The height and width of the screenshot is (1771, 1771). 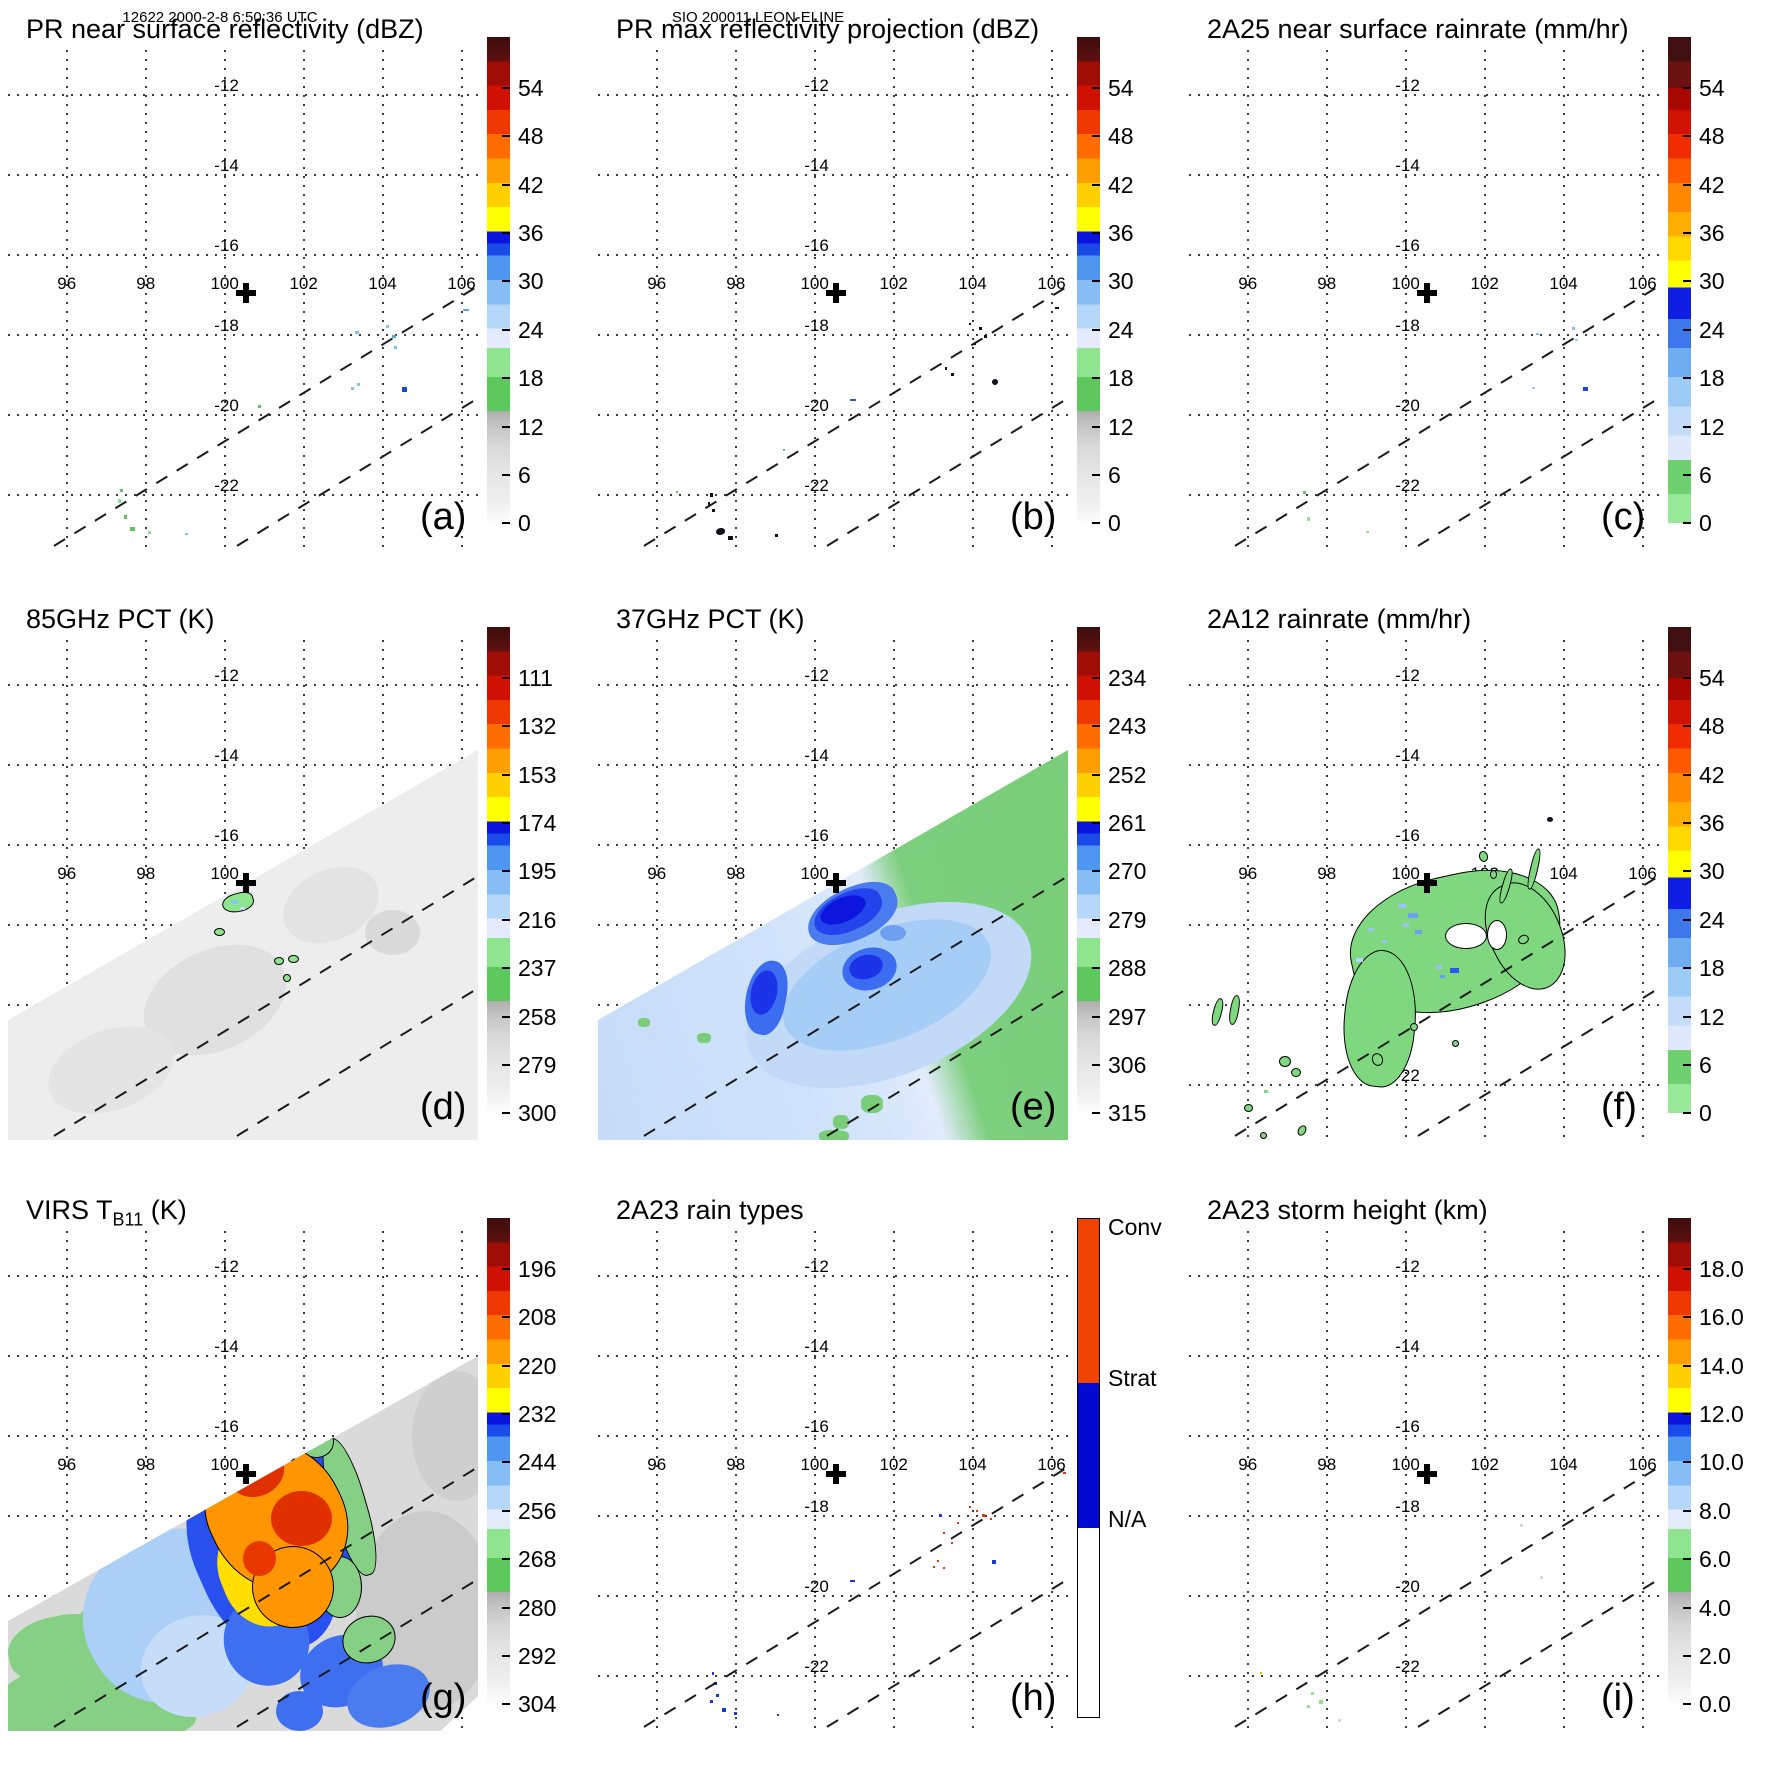 I want to click on colorbar-tick-label: 12, so click(x=531, y=426).